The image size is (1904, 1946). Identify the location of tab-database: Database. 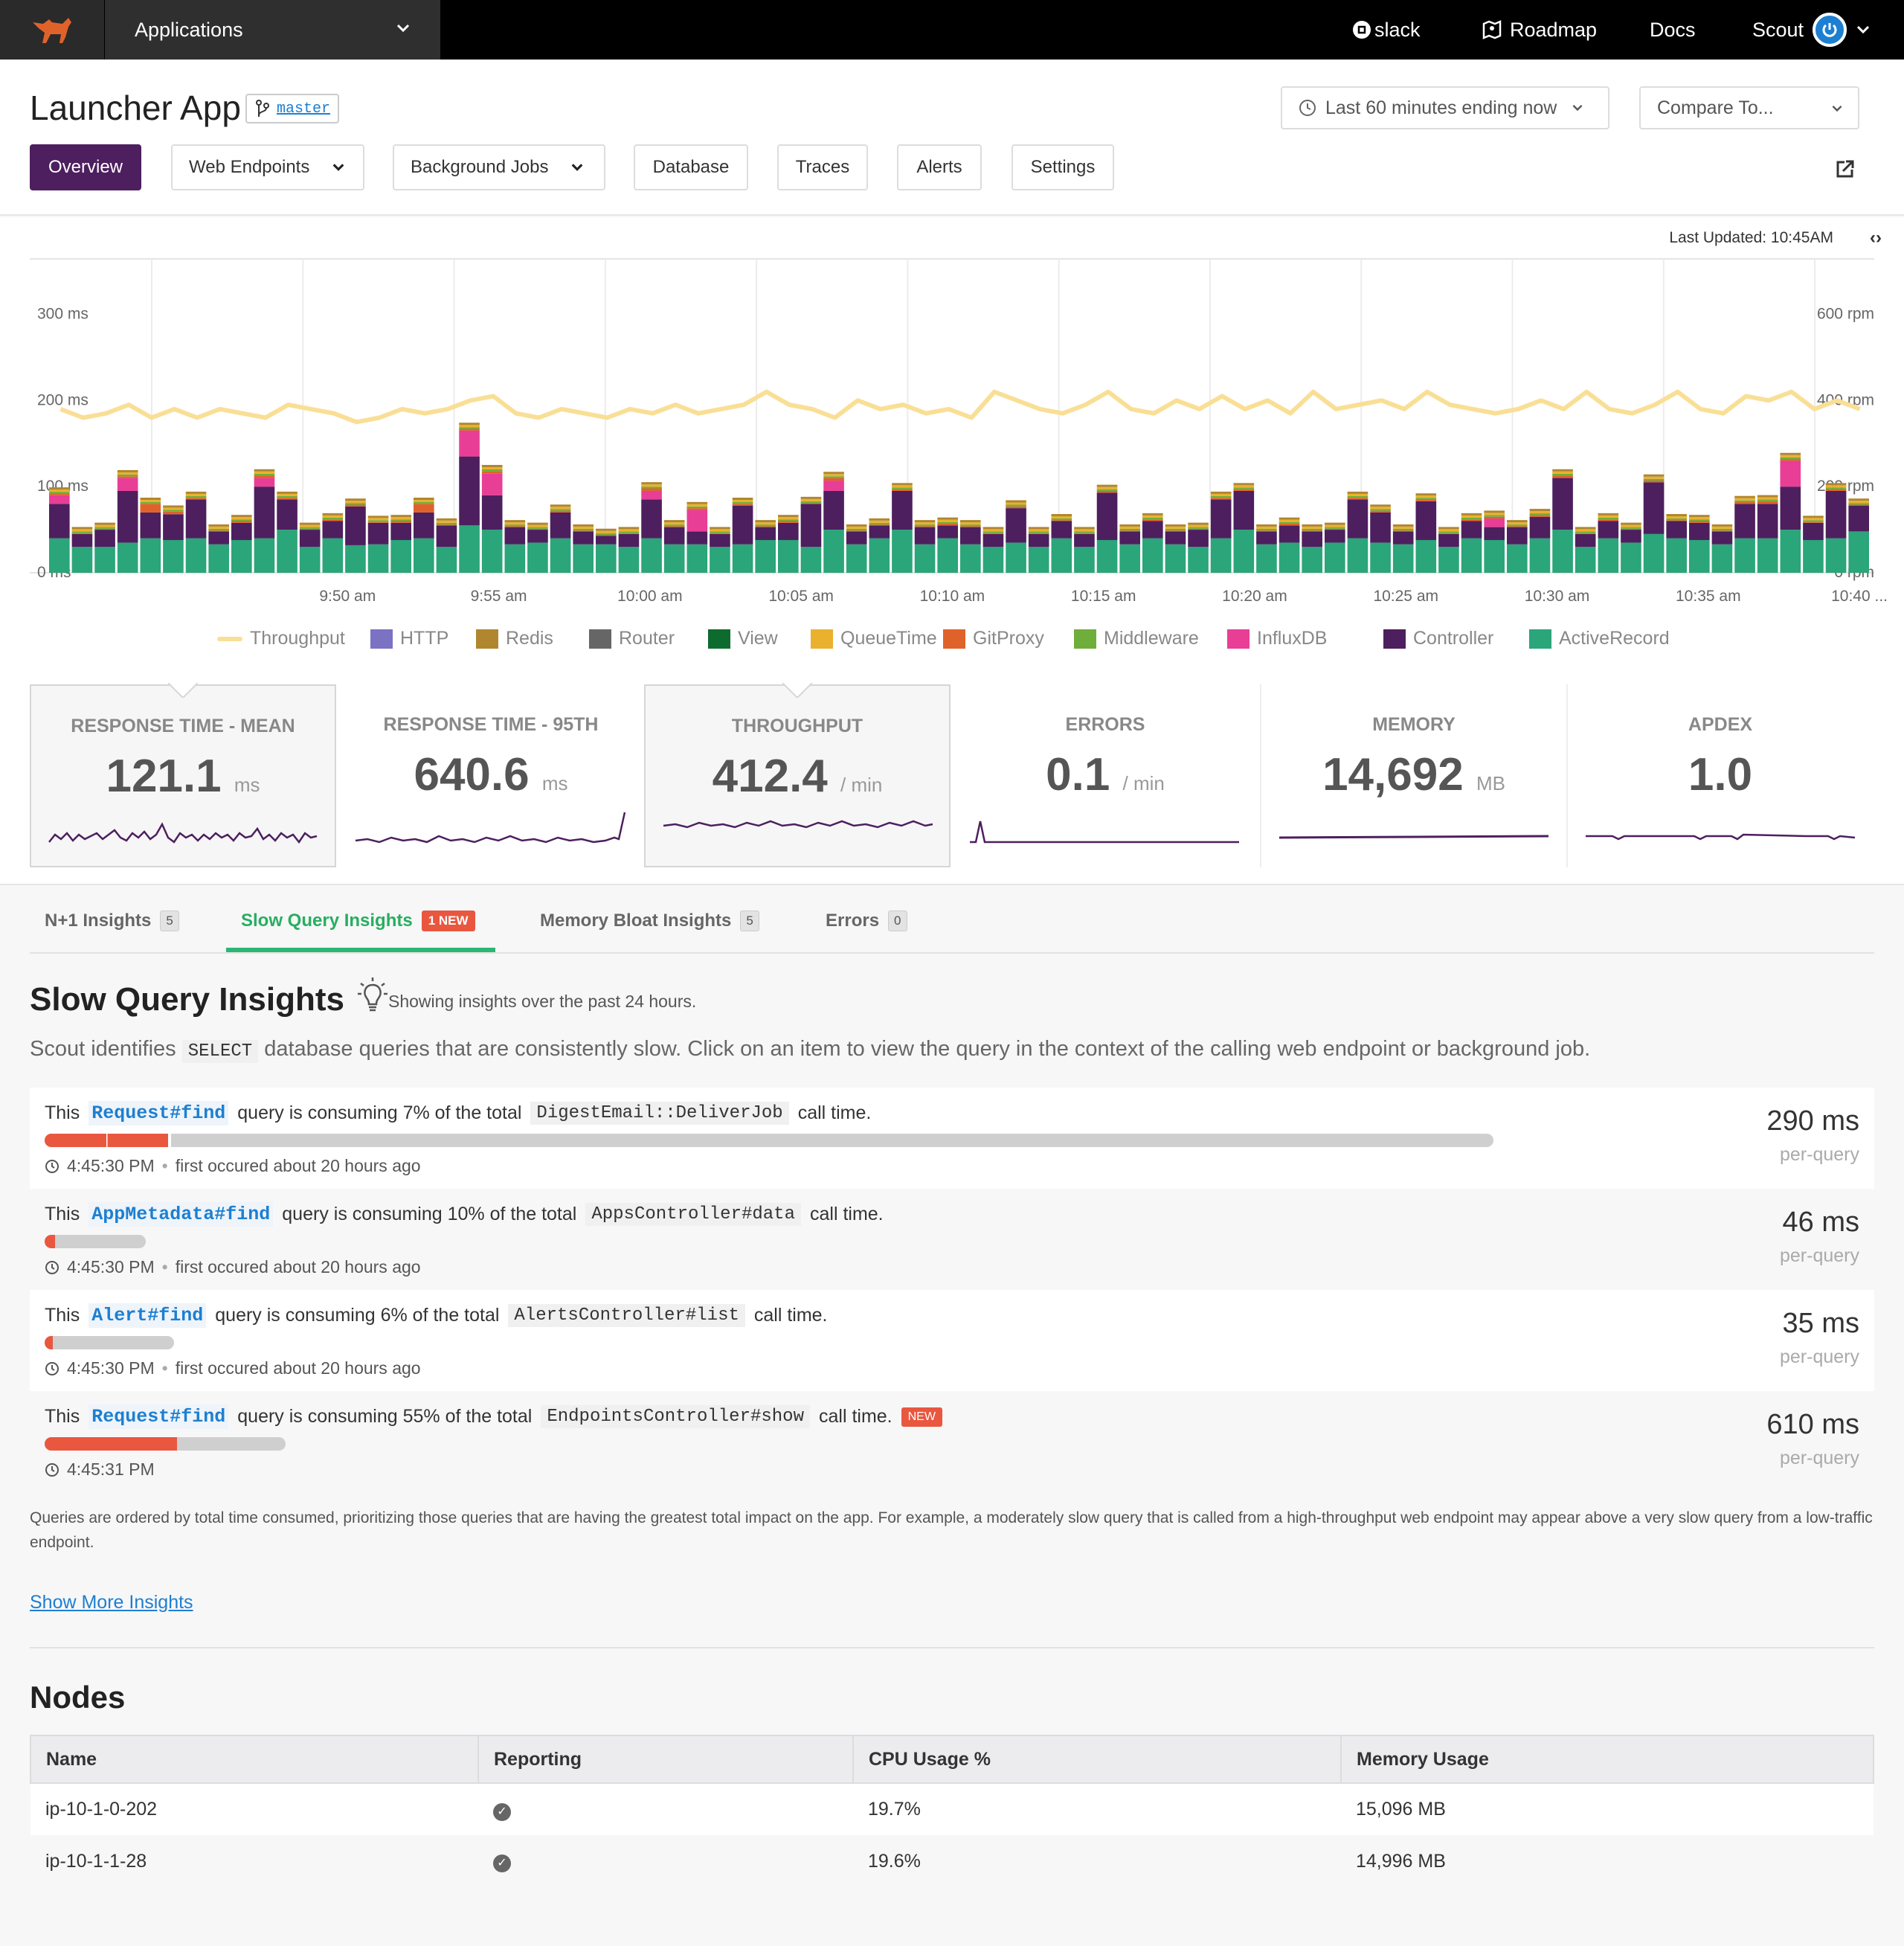
(691, 167).